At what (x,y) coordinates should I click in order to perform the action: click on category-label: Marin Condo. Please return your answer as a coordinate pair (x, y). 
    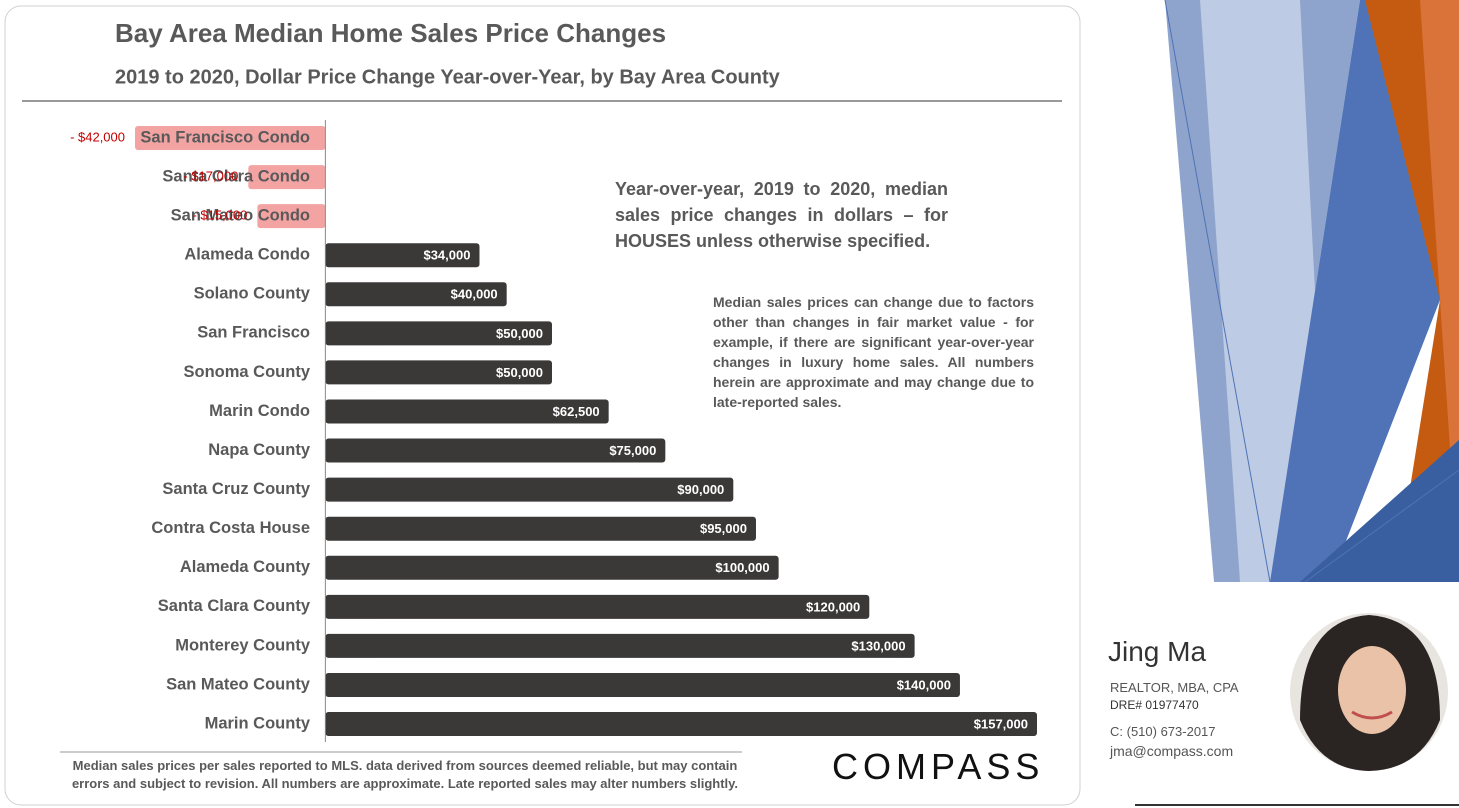
    Looking at the image, I should click on (259, 411).